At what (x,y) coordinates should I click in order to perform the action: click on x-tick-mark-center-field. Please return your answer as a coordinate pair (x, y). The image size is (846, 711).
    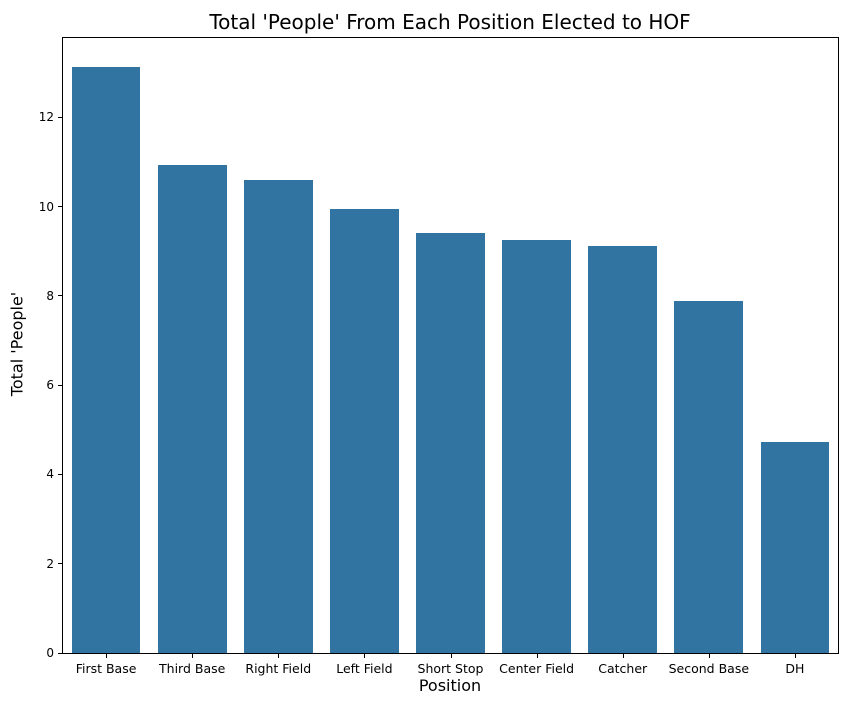
    Looking at the image, I should click on (537, 656).